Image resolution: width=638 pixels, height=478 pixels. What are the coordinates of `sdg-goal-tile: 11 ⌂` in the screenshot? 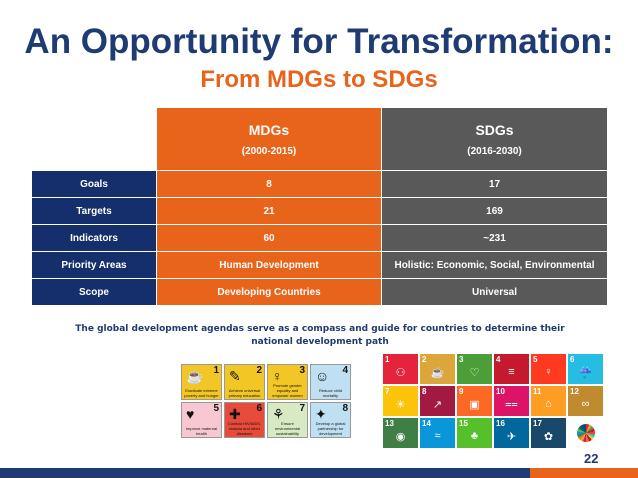 It's located at (548, 401).